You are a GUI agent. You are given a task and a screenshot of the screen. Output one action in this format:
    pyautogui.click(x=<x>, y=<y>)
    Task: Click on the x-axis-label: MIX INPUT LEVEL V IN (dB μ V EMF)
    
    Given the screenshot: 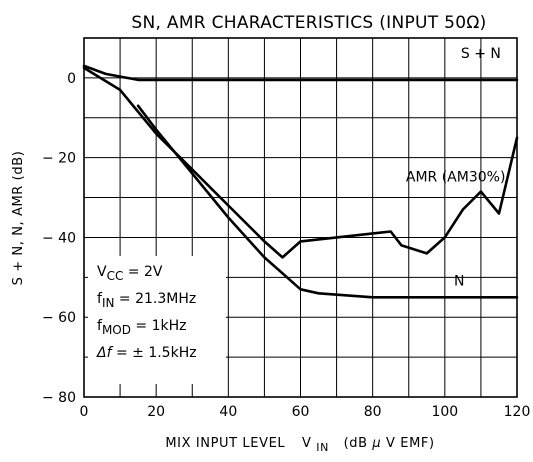 What is the action you would take?
    pyautogui.click(x=299, y=445)
    